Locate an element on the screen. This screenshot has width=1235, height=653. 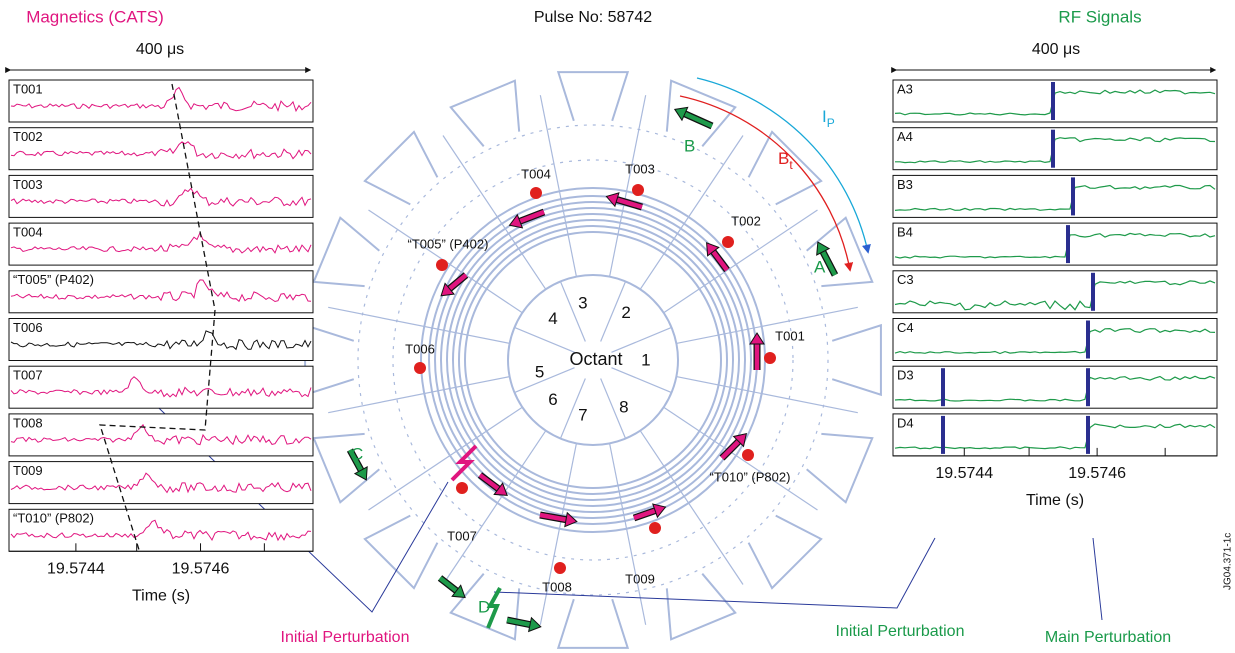
magnetics-title: Magnetics (CATS) is located at coordinates (95, 16).